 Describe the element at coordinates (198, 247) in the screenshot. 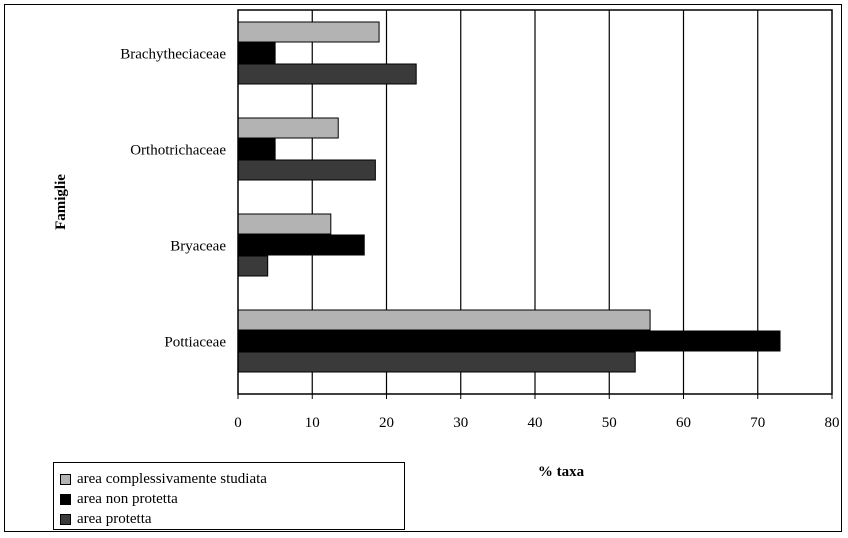

I see `category-label: Bryaceae` at that location.